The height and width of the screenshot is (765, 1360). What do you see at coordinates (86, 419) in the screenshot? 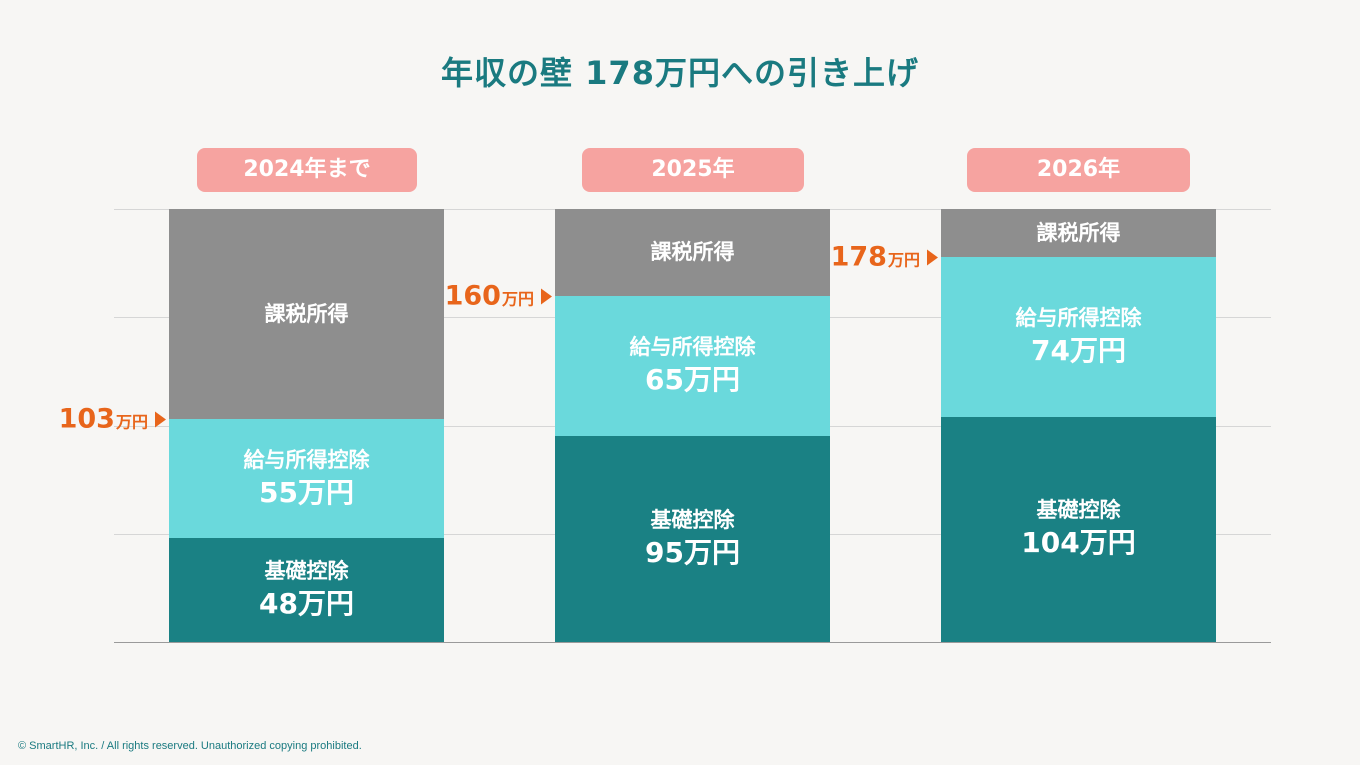
I see `threshold-value: 103` at bounding box center [86, 419].